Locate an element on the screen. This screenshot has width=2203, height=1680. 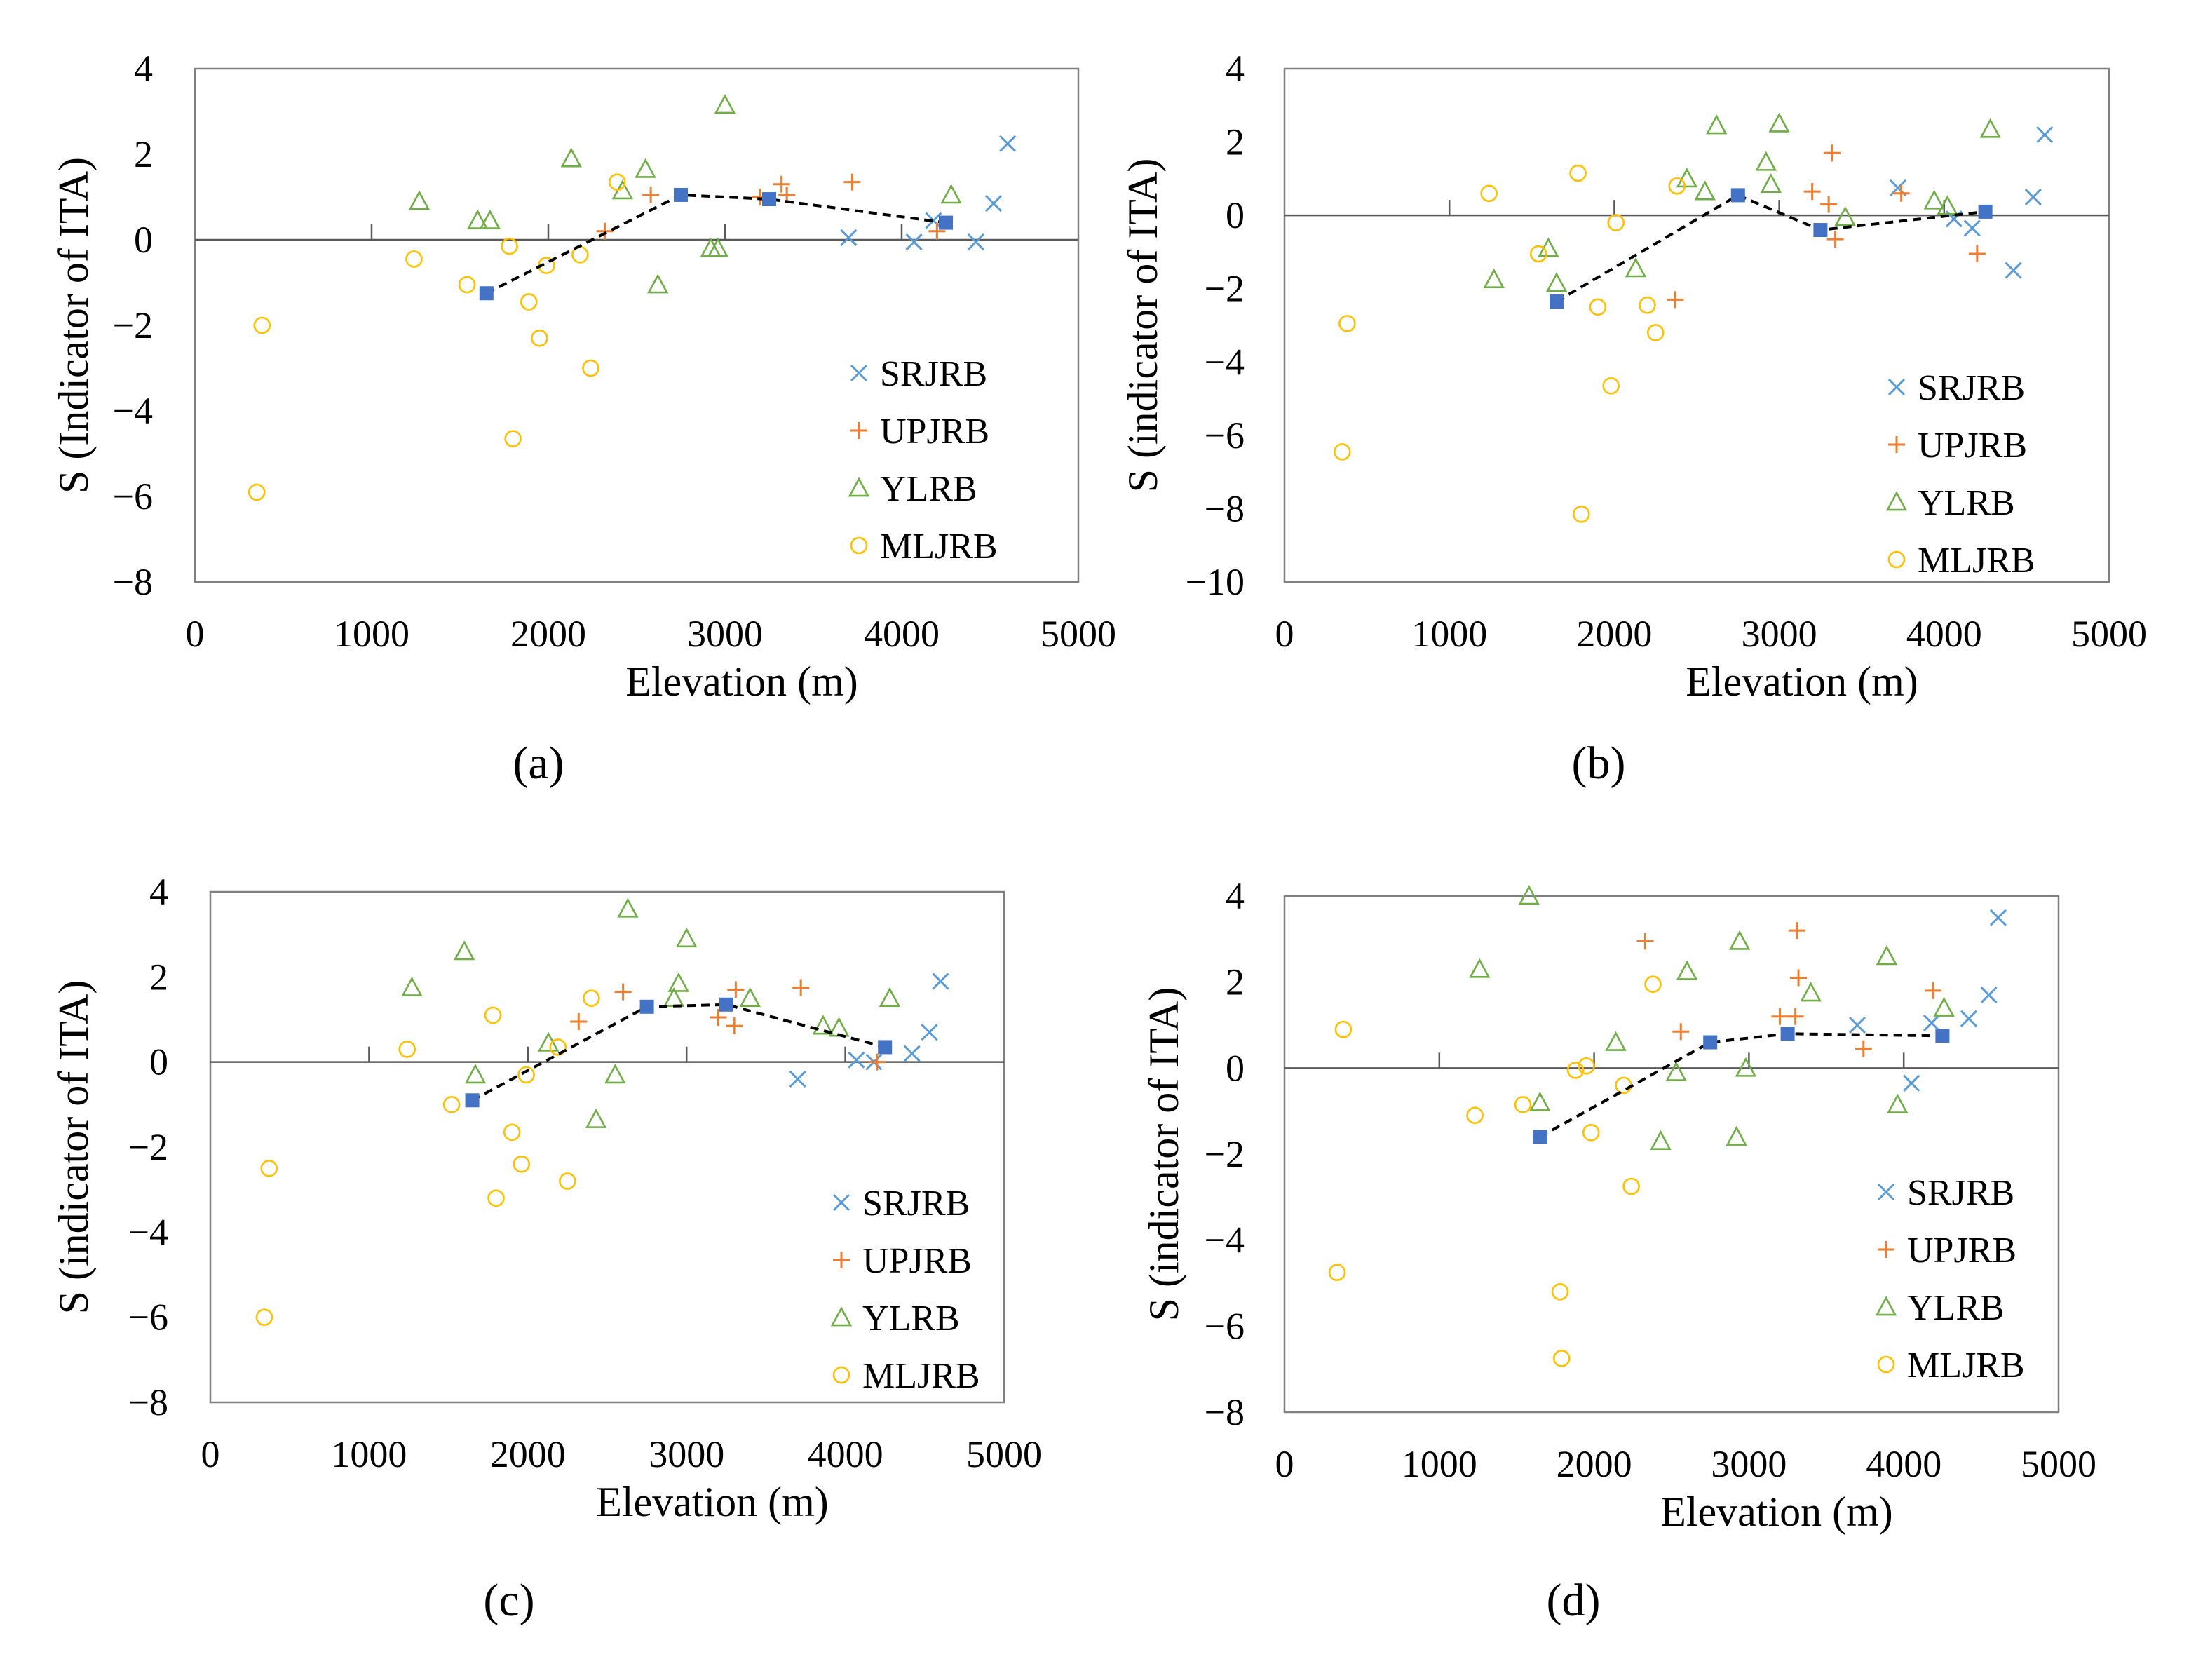
y-tick-label: −10 is located at coordinates (1215, 582).